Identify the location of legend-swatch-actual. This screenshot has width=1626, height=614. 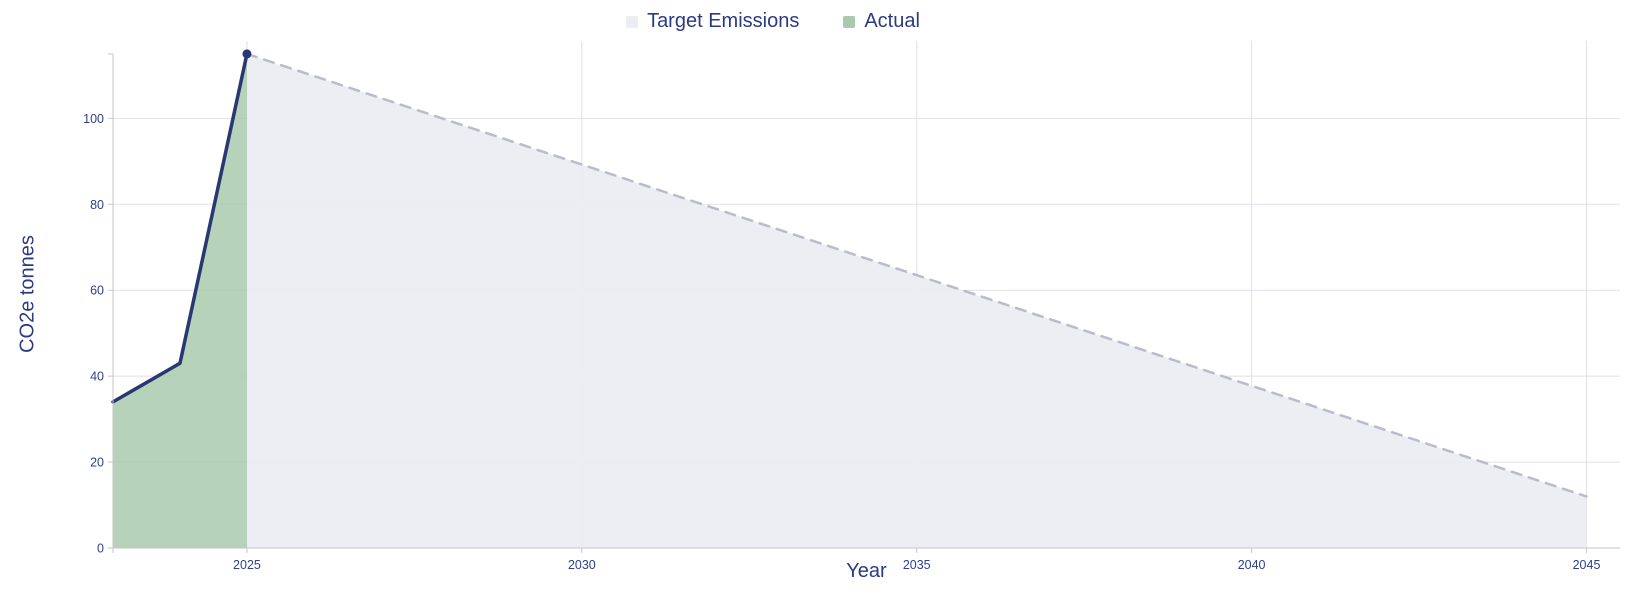
(849, 21).